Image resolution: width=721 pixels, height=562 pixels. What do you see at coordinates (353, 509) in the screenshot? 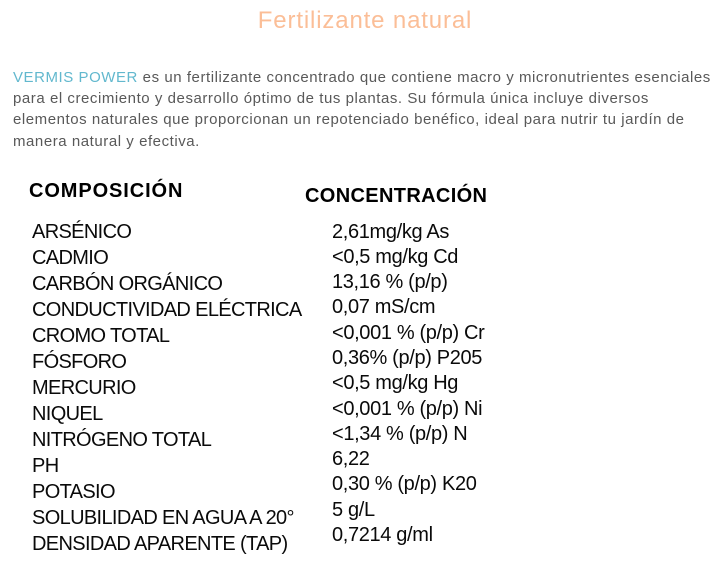
I see `concentration-value: 5 g/L` at bounding box center [353, 509].